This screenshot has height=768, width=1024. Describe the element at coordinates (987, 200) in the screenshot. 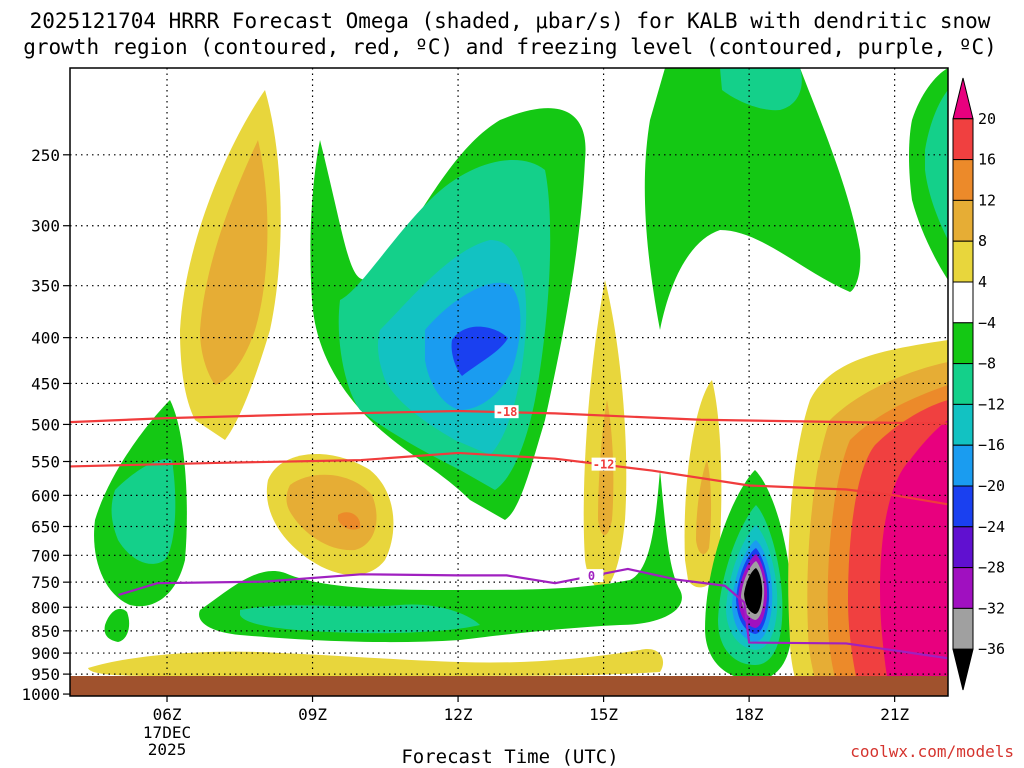

I see `colorbar-label-2: 12` at that location.